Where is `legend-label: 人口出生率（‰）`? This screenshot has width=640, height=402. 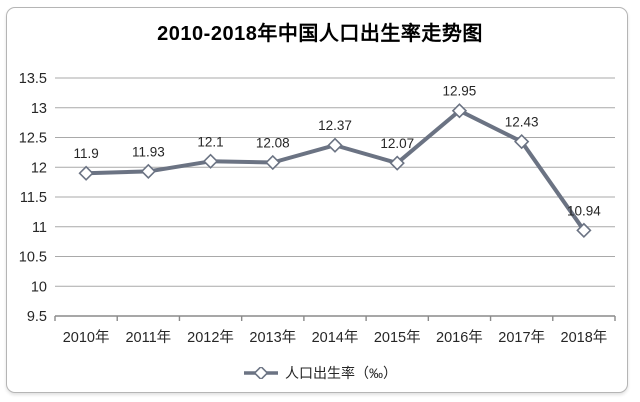 legend-label: 人口出生率（‰） is located at coordinates (341, 373).